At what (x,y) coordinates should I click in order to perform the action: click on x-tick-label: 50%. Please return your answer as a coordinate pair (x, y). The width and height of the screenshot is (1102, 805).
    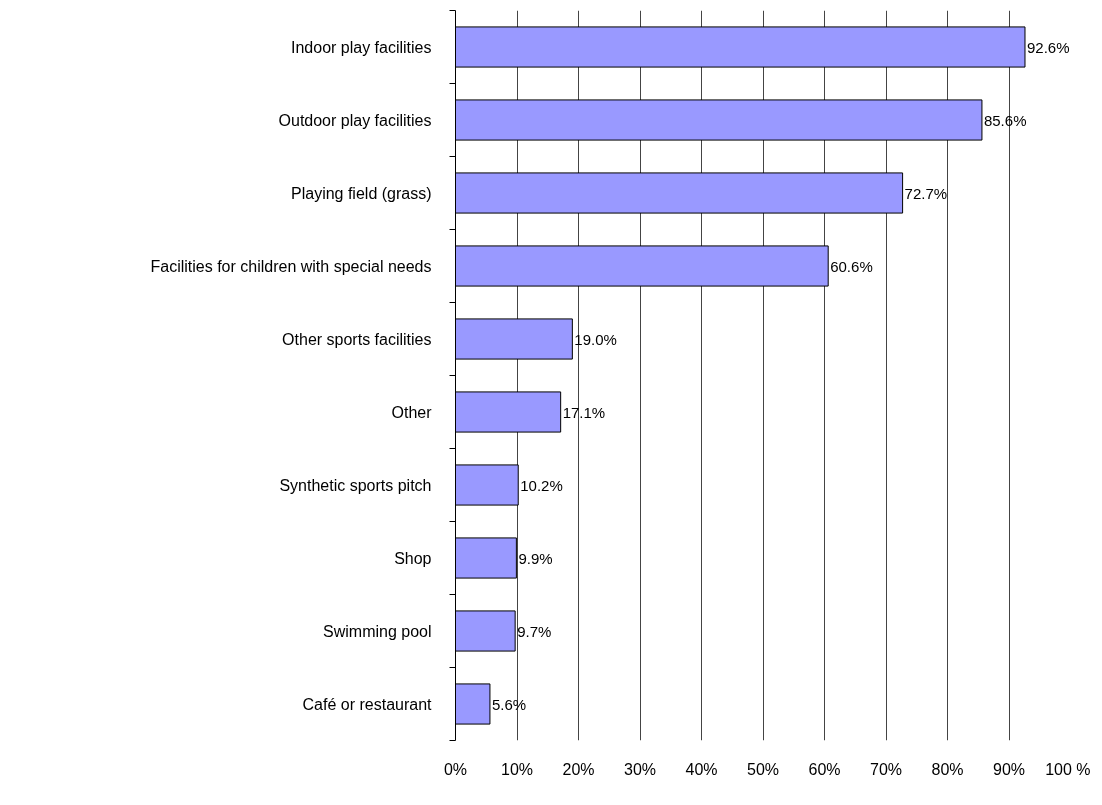
    Looking at the image, I should click on (763, 769).